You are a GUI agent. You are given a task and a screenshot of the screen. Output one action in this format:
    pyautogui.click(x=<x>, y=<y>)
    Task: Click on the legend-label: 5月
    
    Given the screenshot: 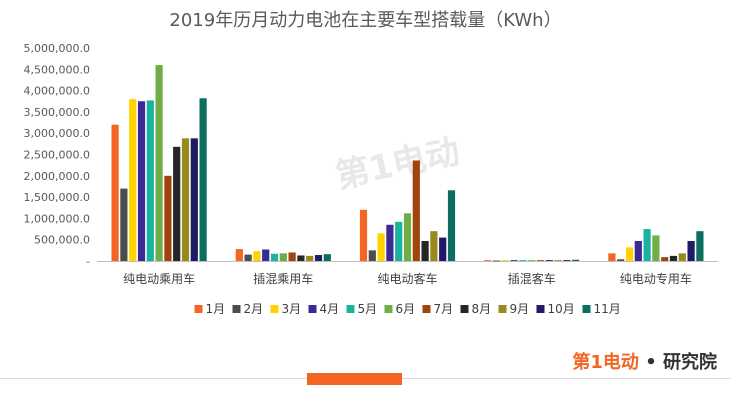 What is the action you would take?
    pyautogui.click(x=368, y=309)
    